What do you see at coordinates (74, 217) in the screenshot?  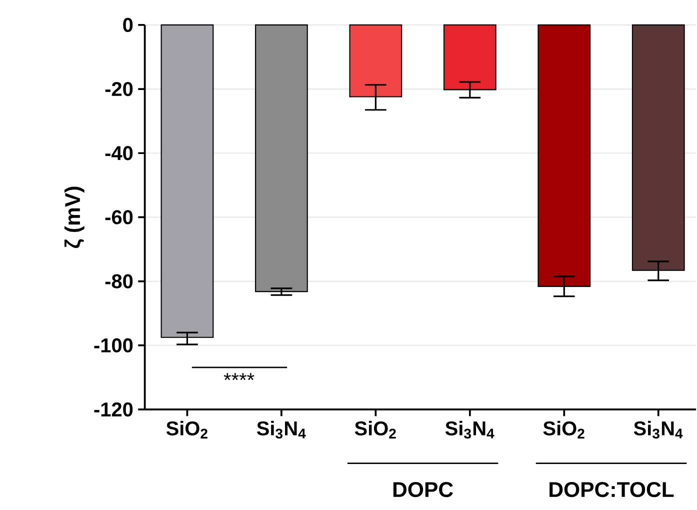 I see `y-axis-title: ζ (mV)` at bounding box center [74, 217].